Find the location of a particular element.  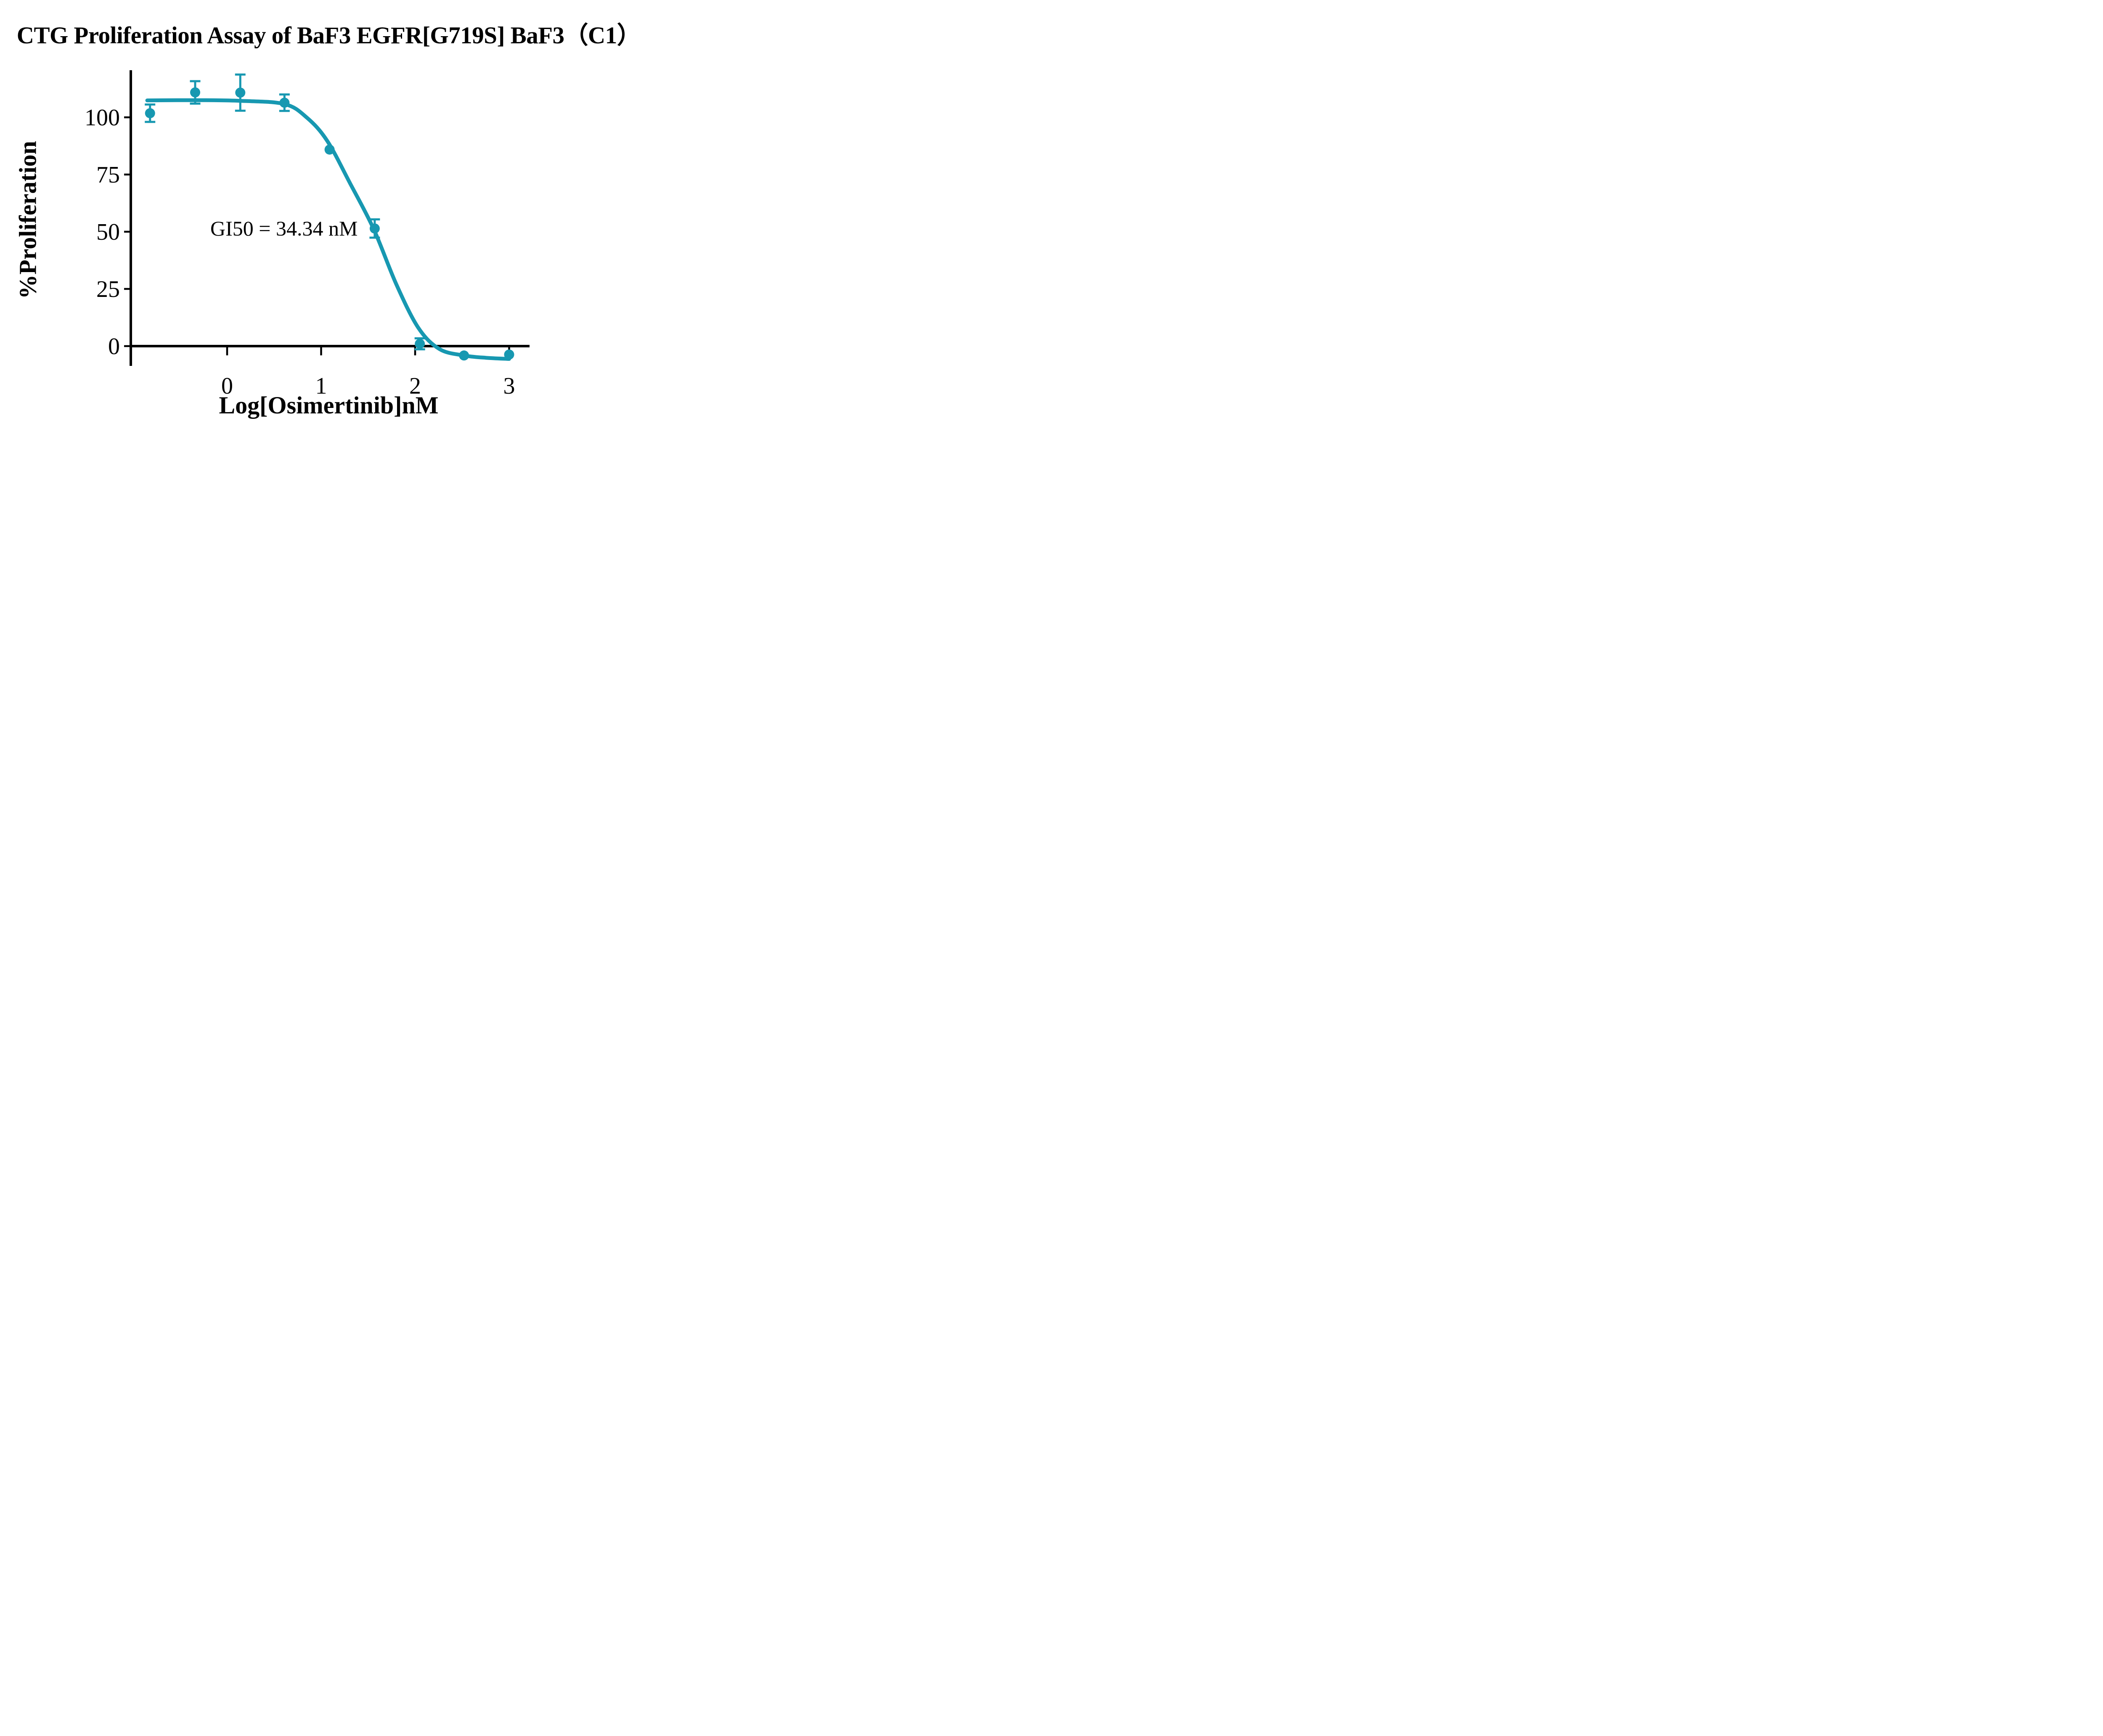

plot-area: 0 25 50 75 100 0 1 2 3 is located at coordinates (307, 235).